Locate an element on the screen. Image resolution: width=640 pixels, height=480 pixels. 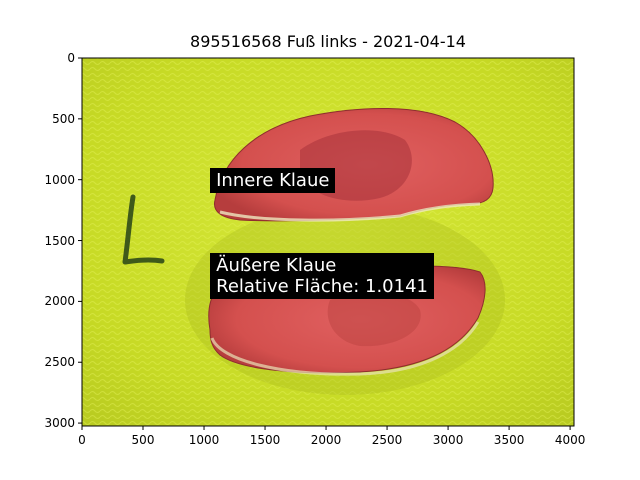
outer-claw-dark-region is located at coordinates (374, 319).